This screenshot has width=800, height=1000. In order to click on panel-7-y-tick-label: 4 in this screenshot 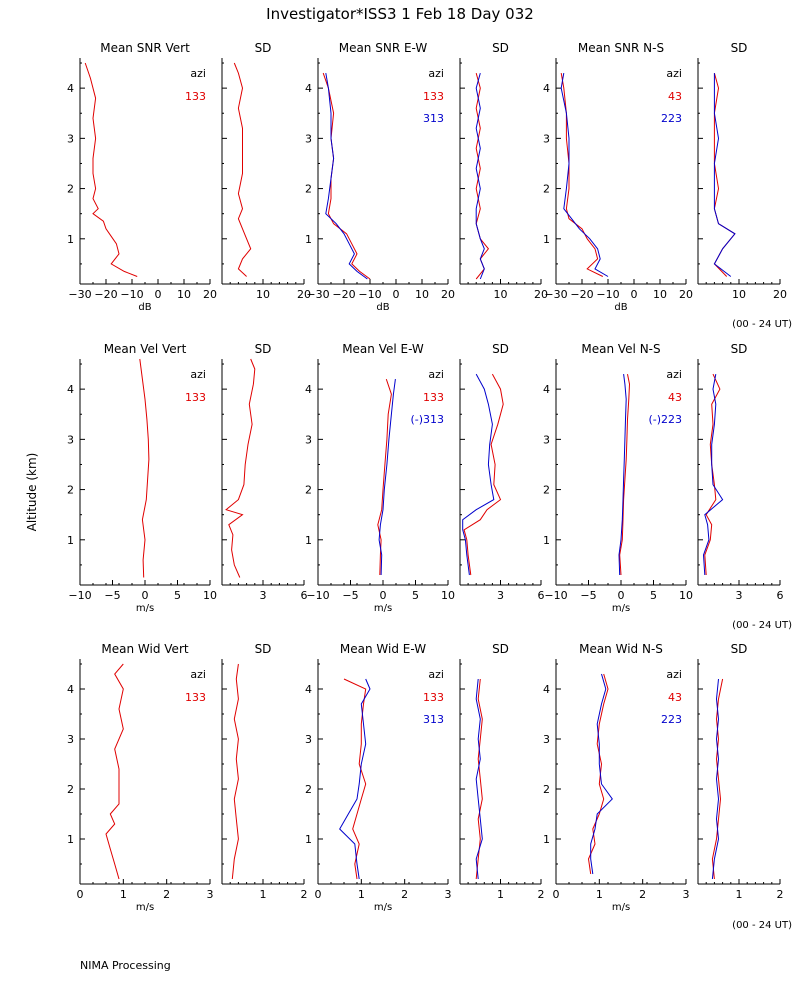, I will do `click(70, 389)`.